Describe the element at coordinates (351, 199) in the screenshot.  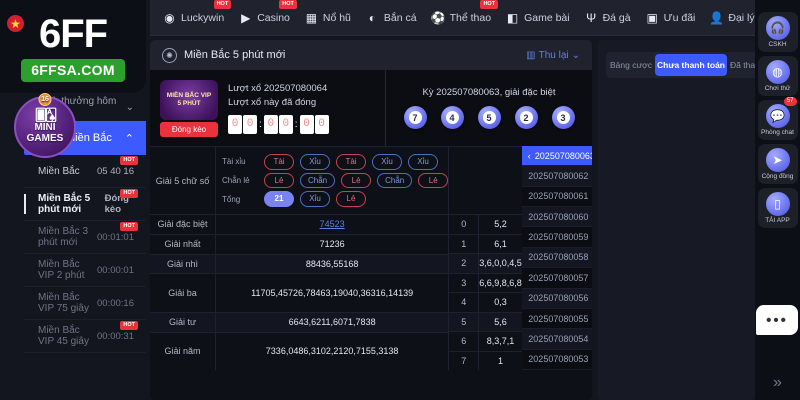
I see `tong-pill: Lẻ` at that location.